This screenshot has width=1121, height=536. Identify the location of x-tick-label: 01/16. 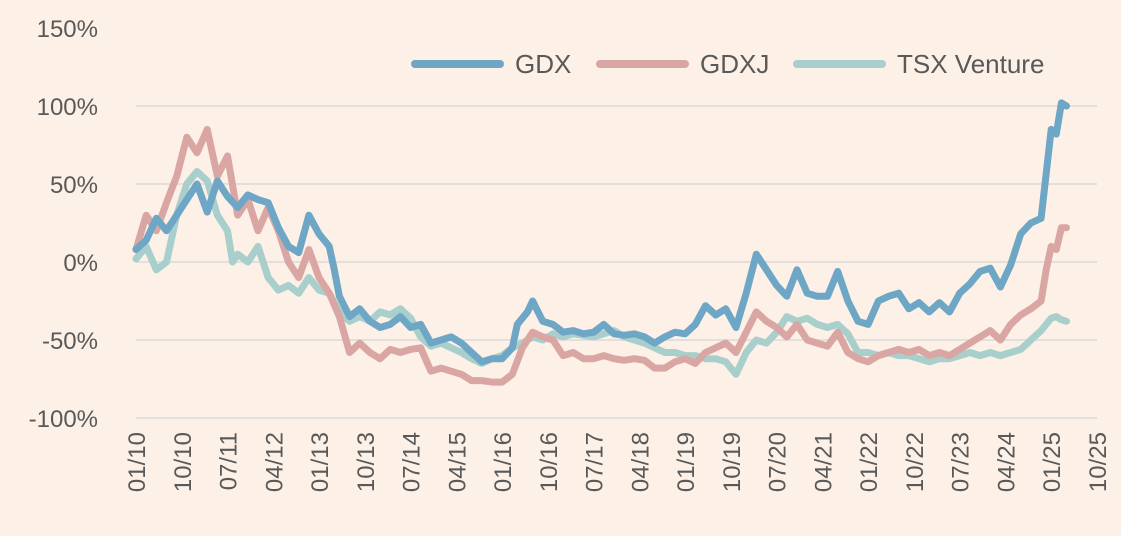
(503, 462).